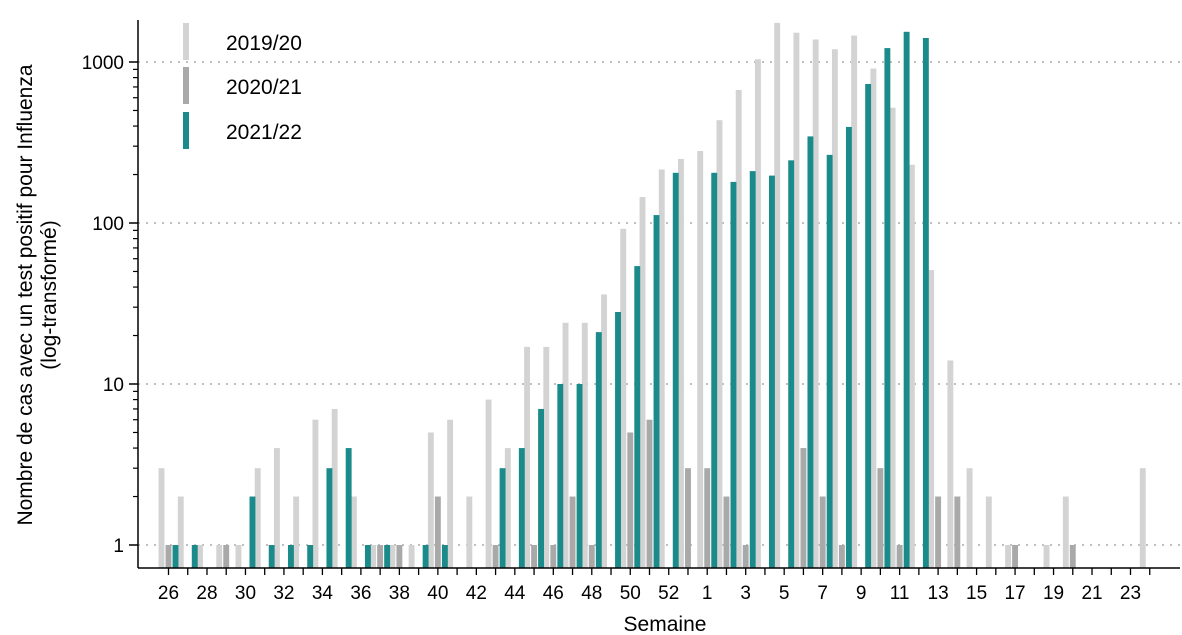 The height and width of the screenshot is (635, 1182). What do you see at coordinates (264, 87) in the screenshot?
I see `legend-label-2020/21: 2020/21` at bounding box center [264, 87].